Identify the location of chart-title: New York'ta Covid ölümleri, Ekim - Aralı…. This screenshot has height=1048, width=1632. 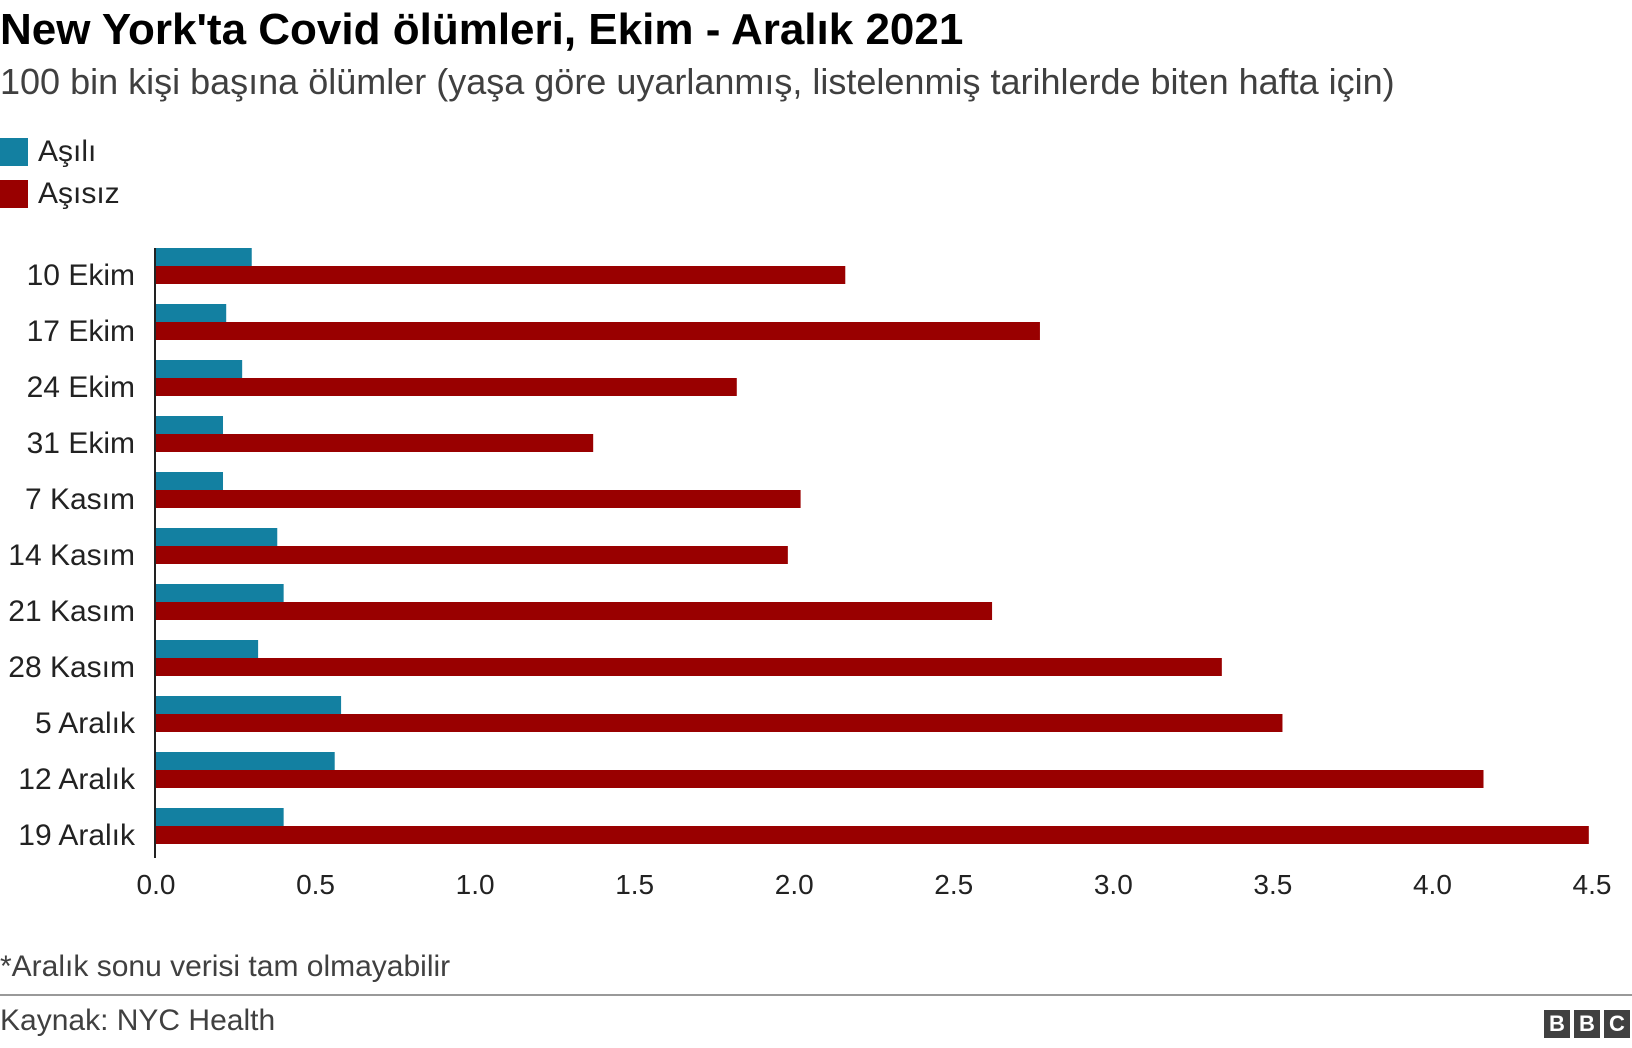
(482, 29).